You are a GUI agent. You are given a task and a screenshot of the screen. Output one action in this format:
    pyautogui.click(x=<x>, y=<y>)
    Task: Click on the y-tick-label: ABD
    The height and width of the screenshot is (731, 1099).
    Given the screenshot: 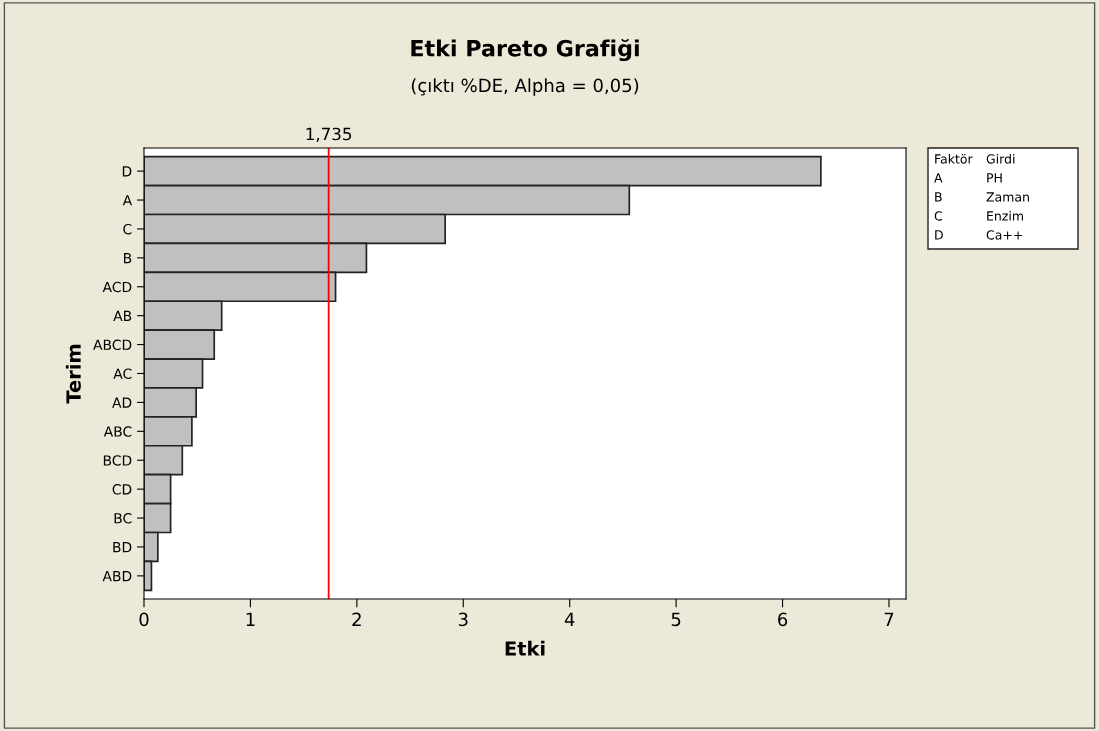 What is the action you would take?
    pyautogui.click(x=117, y=576)
    